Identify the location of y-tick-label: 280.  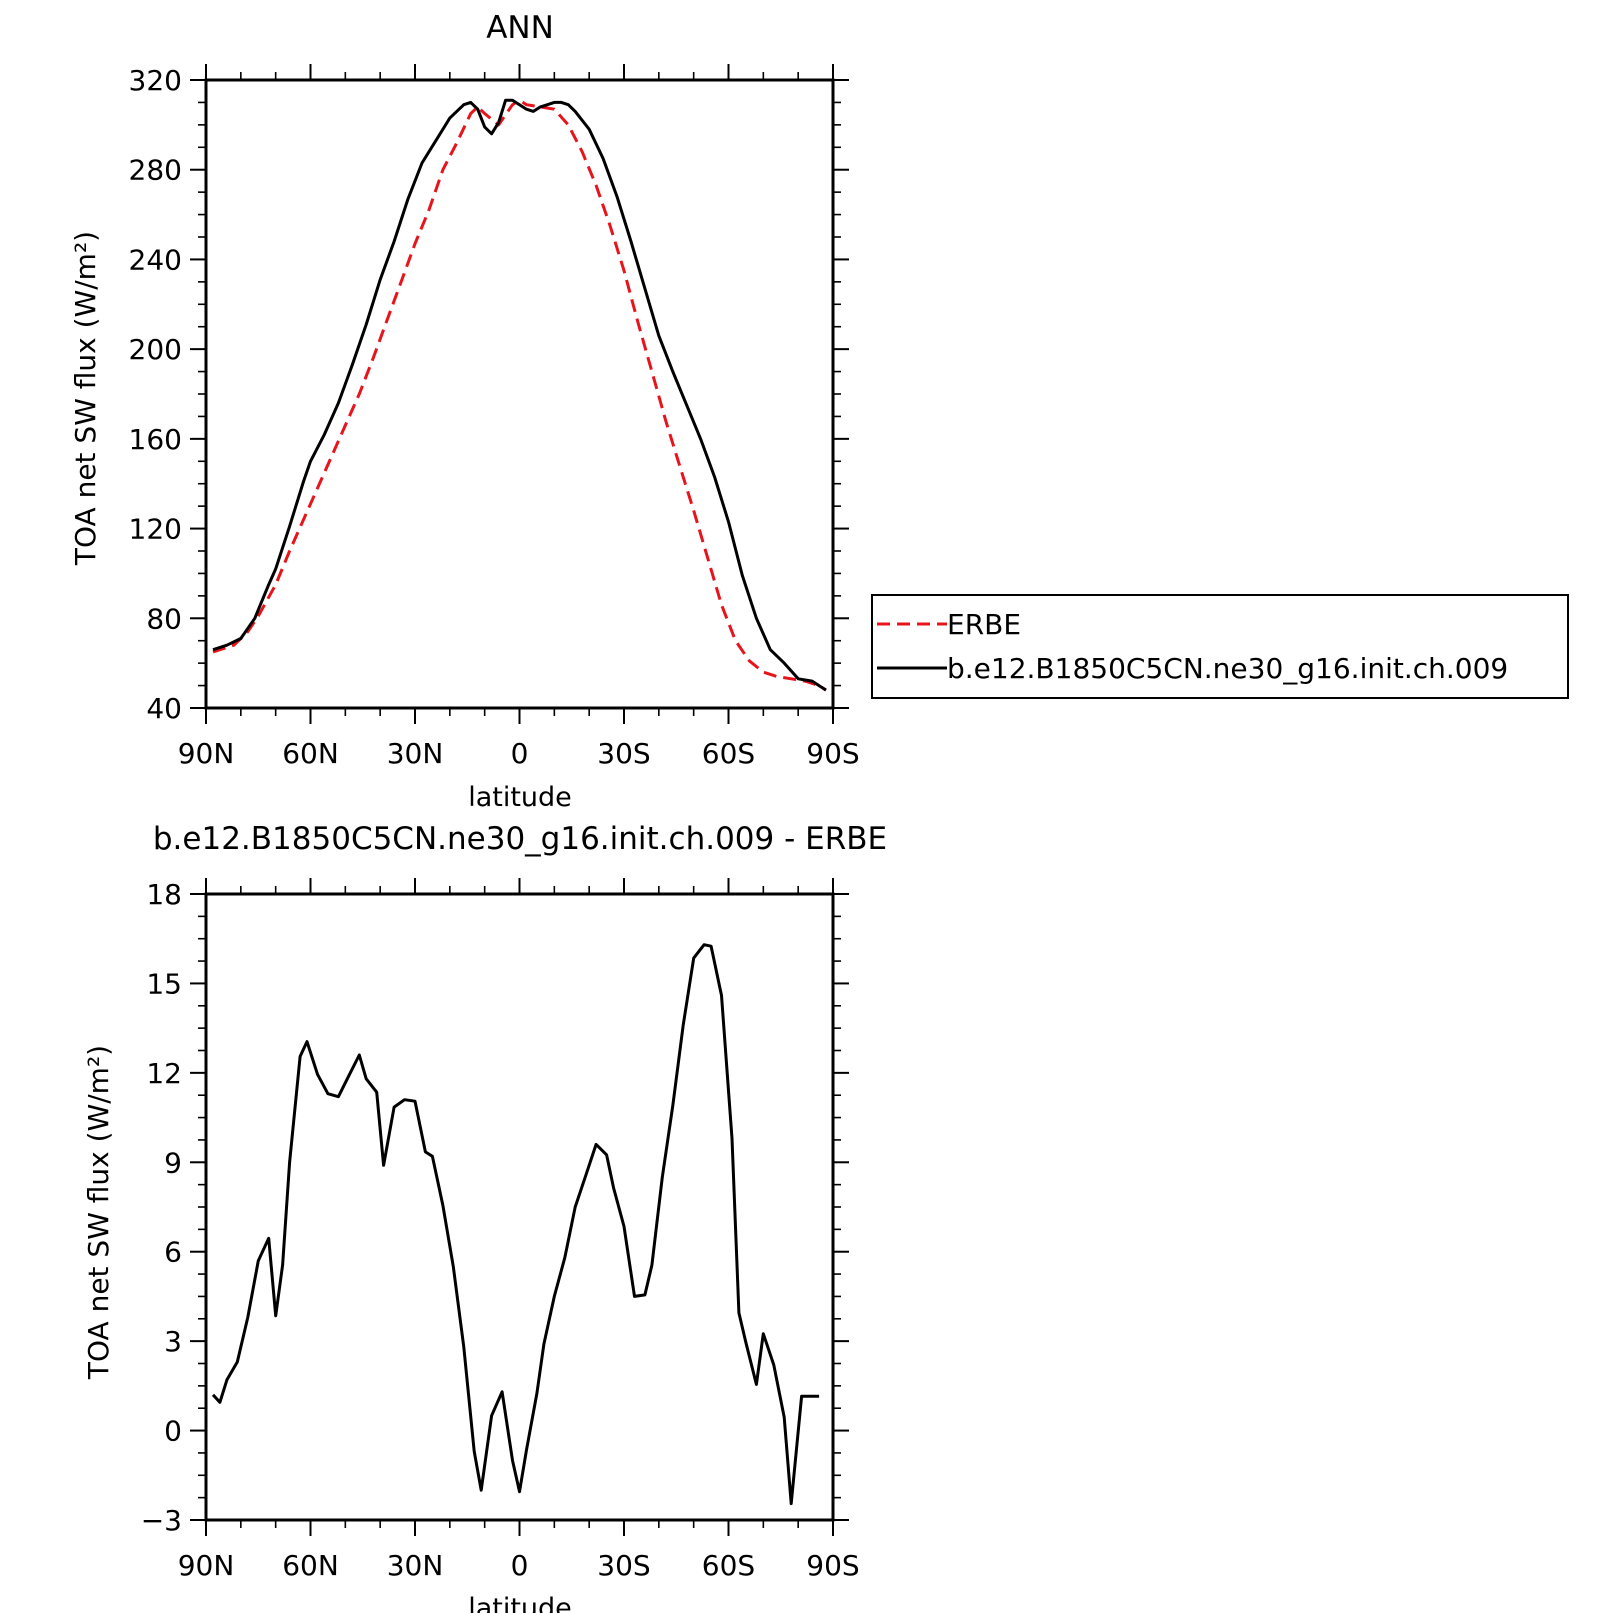
(155, 170).